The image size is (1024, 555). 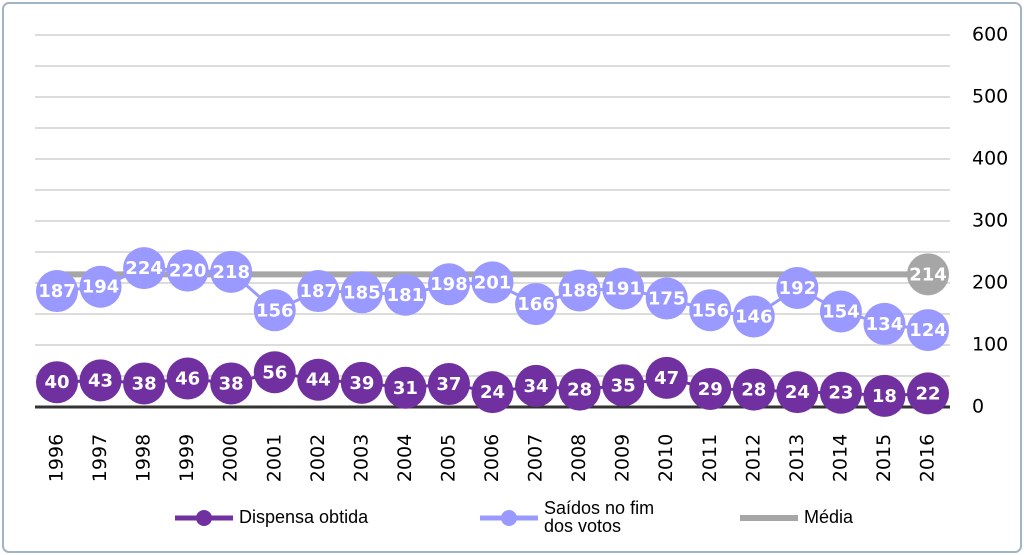 I want to click on data-label: 185, so click(x=362, y=292).